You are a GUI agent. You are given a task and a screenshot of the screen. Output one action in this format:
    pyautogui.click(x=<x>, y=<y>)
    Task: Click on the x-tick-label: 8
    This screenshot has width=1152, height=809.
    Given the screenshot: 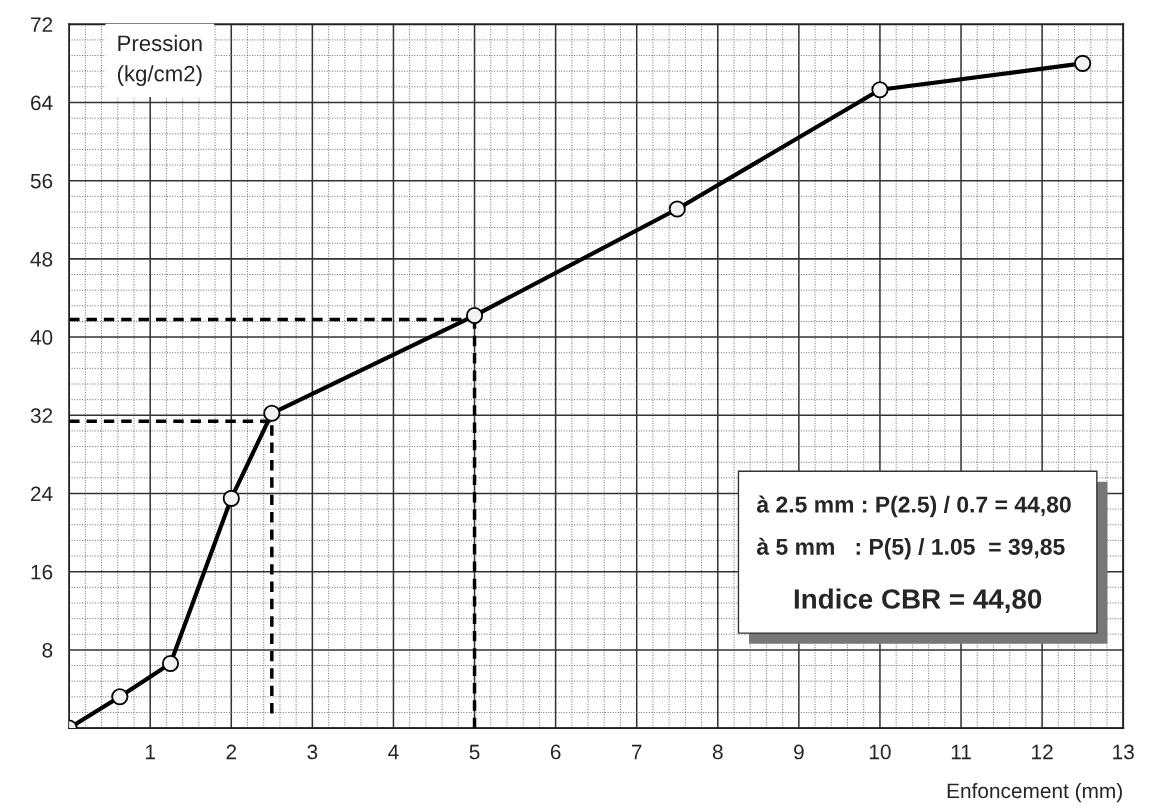 What is the action you would take?
    pyautogui.click(x=717, y=752)
    